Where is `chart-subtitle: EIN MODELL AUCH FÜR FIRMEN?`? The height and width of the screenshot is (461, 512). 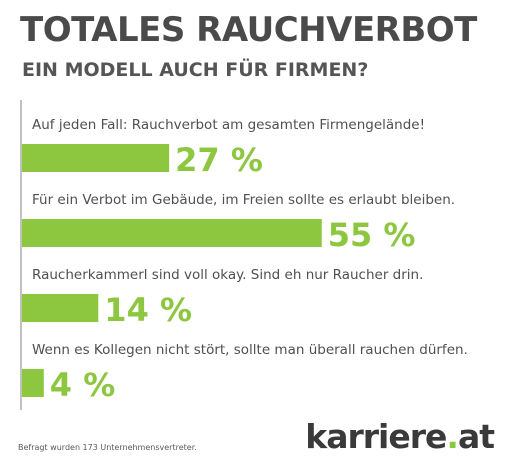 chart-subtitle: EIN MODELL AUCH FÜR FIRMEN? is located at coordinates (195, 70).